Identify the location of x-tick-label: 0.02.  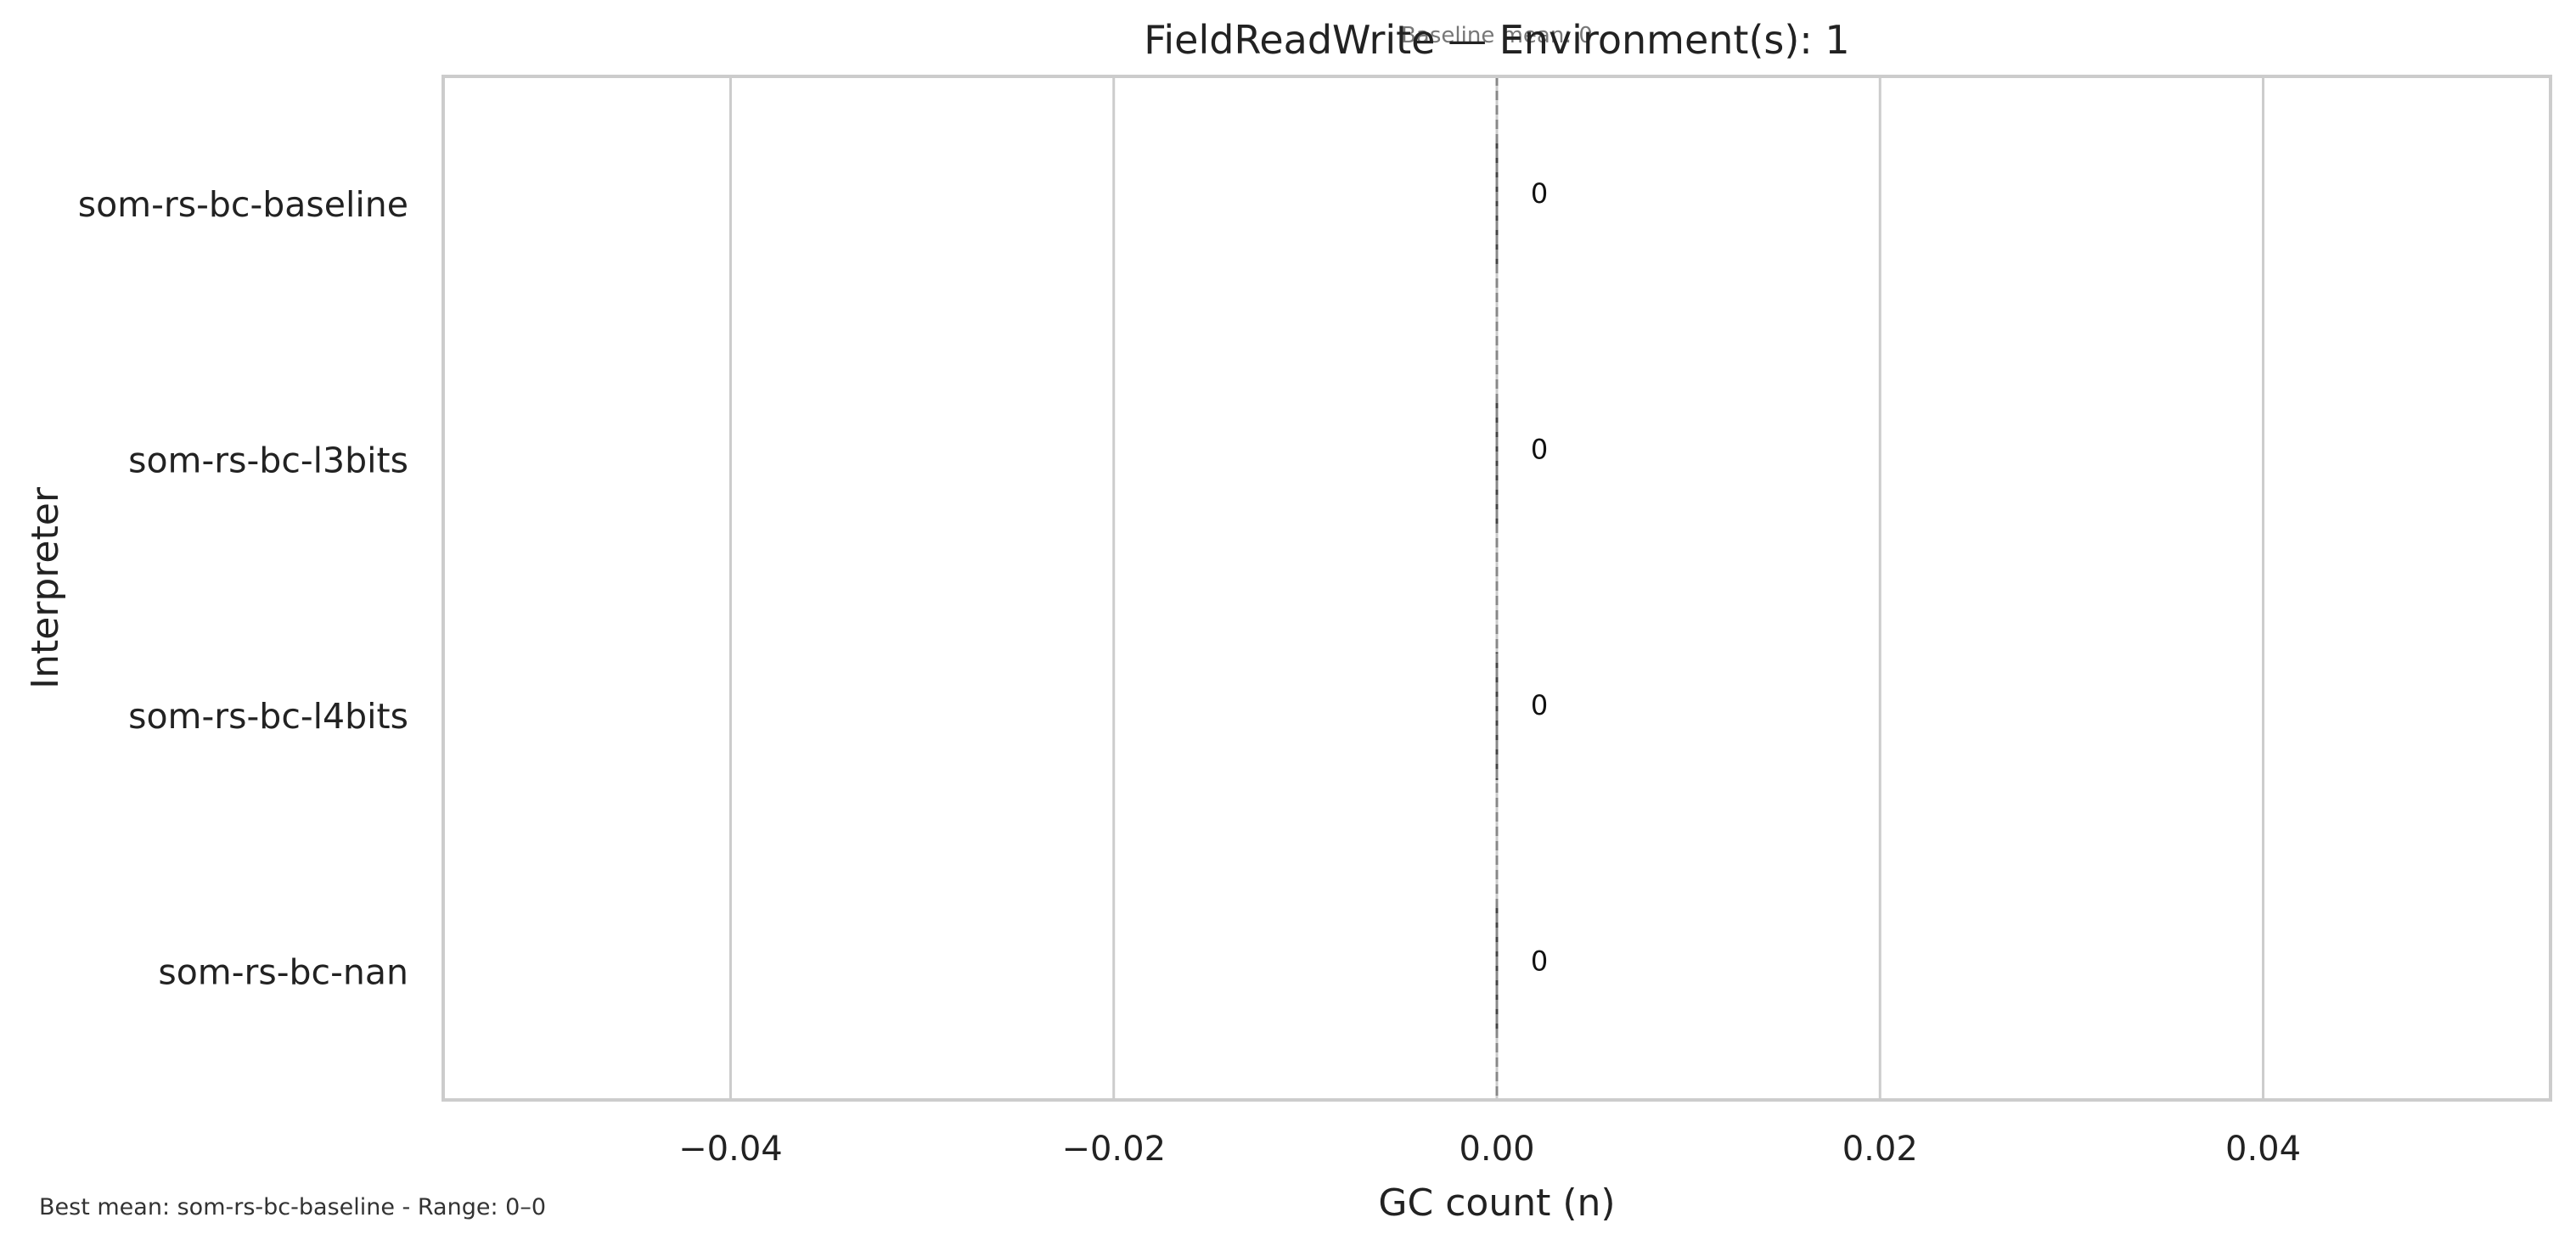
(1880, 1149).